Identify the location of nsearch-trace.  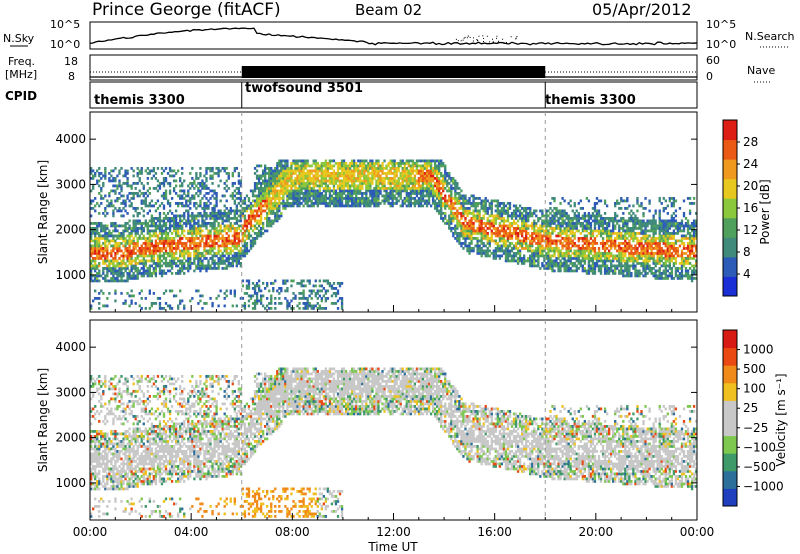
(486, 40).